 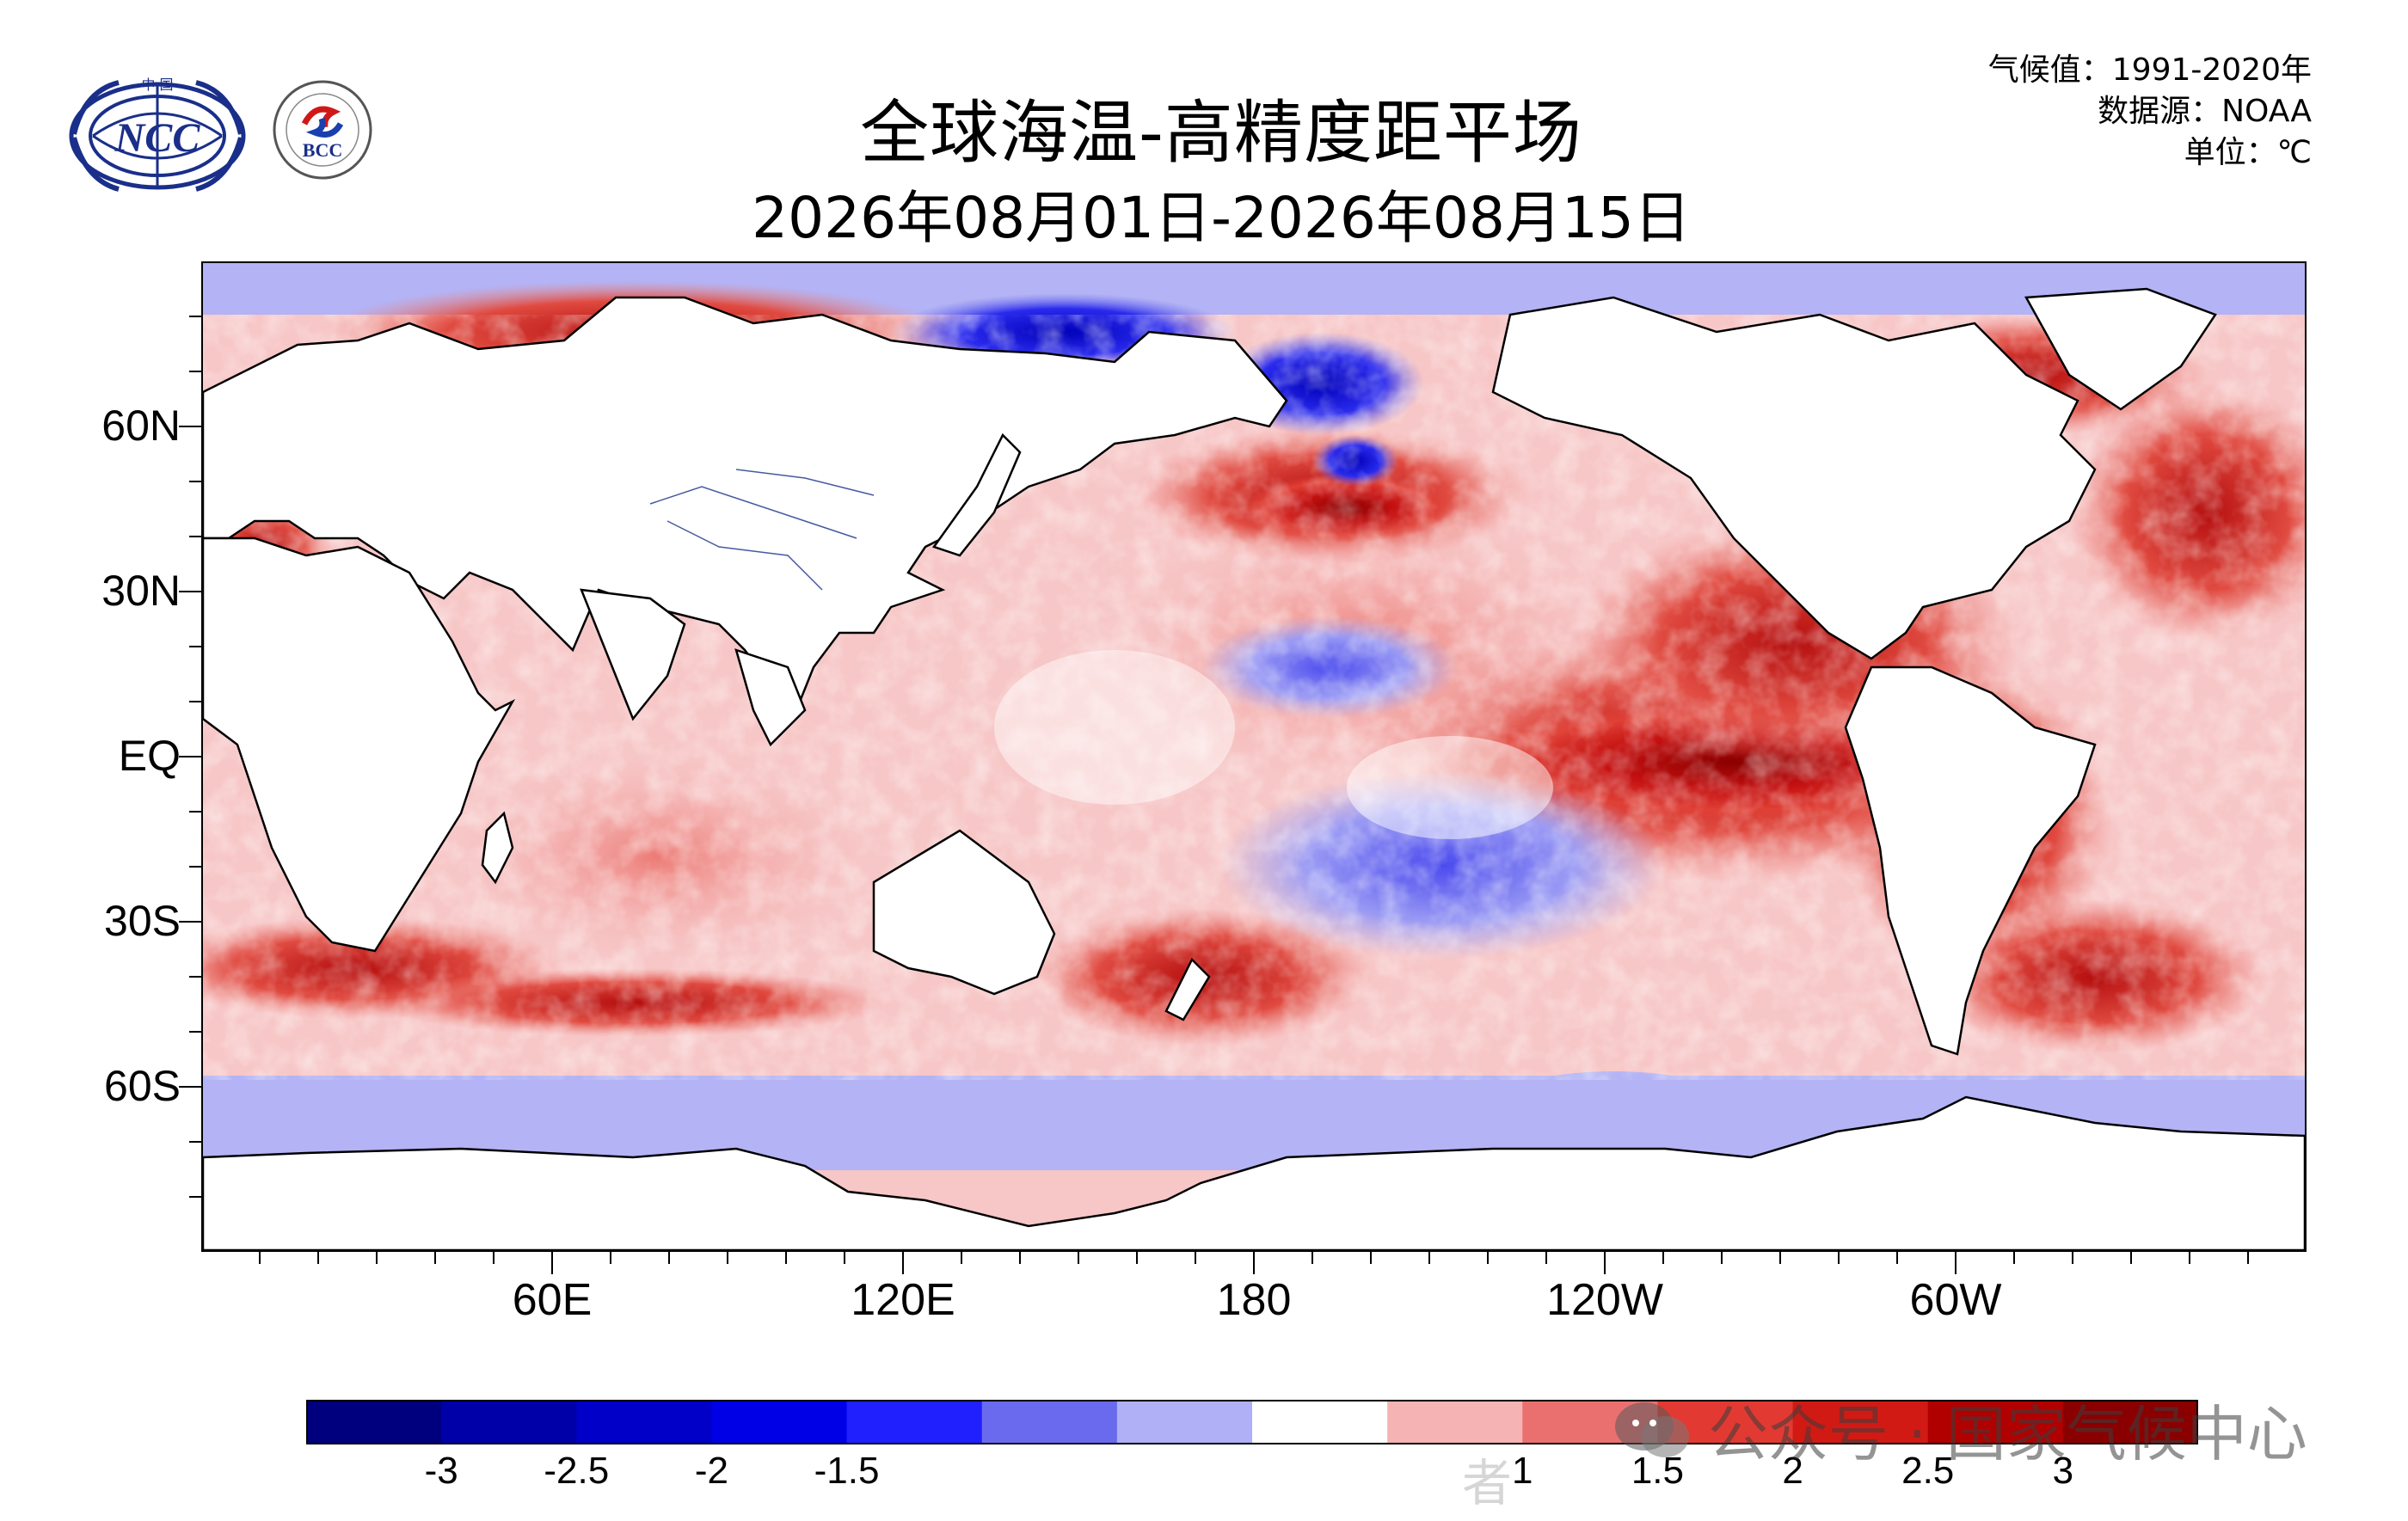 I want to click on inland-boundaries, so click(x=762, y=530).